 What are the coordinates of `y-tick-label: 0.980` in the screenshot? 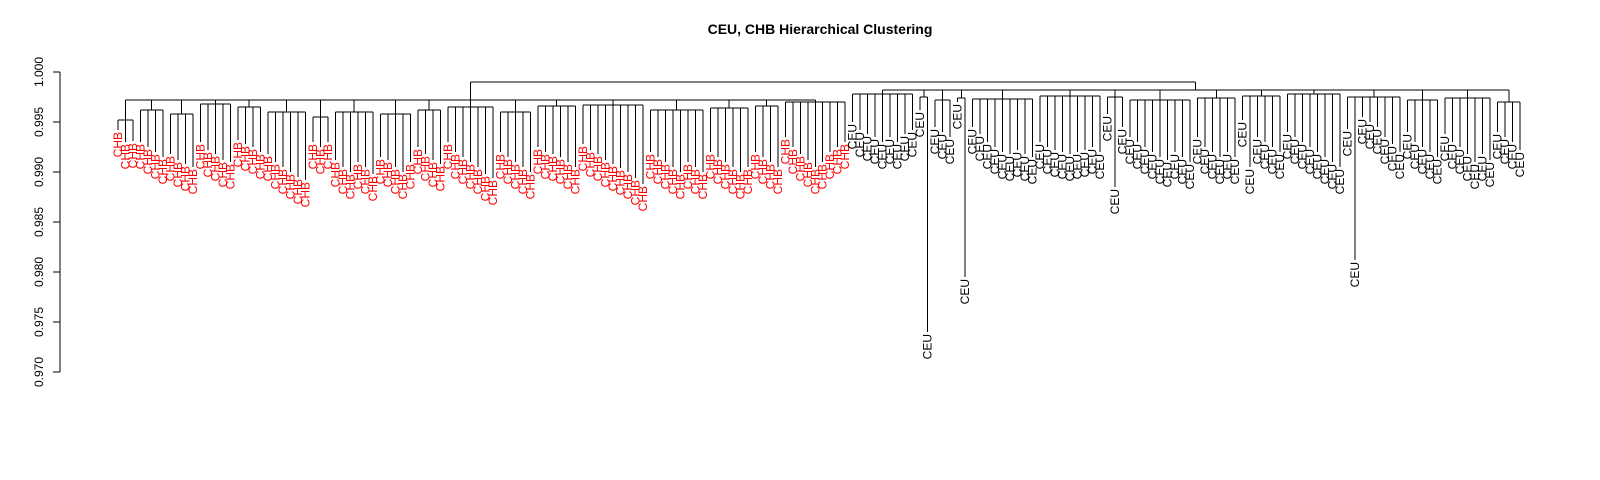 It's located at (39, 272).